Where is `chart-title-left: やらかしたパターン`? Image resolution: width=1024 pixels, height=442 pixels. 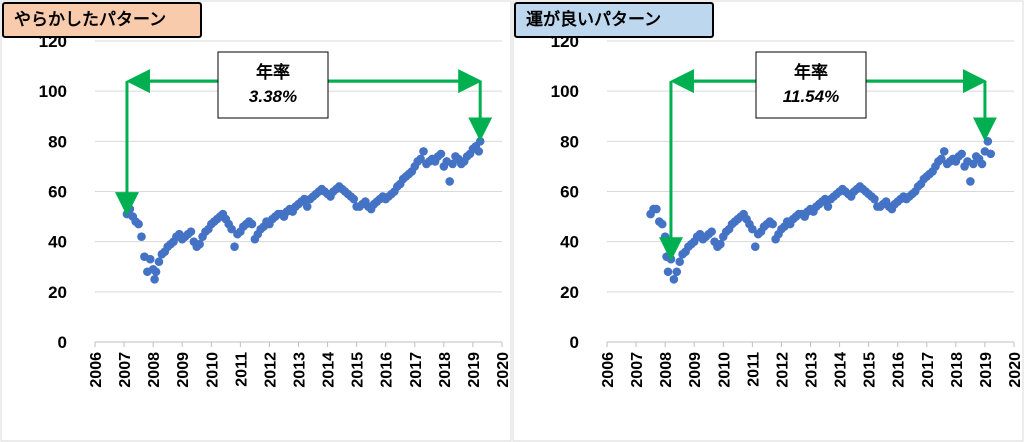
chart-title-left: やらかしたパターン is located at coordinates (102, 20).